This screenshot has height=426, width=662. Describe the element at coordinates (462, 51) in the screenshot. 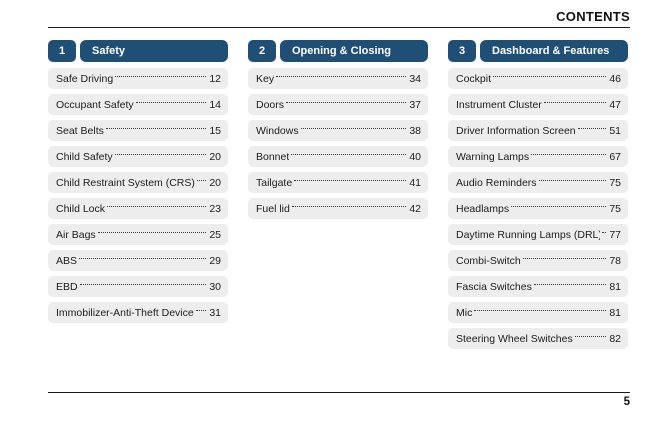

I see `section-number-badge: 3` at that location.